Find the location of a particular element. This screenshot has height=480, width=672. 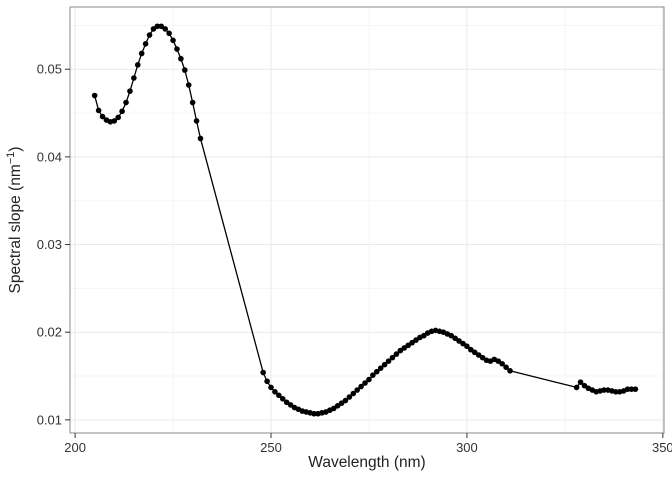

x-tick-label: 250 is located at coordinates (271, 447).